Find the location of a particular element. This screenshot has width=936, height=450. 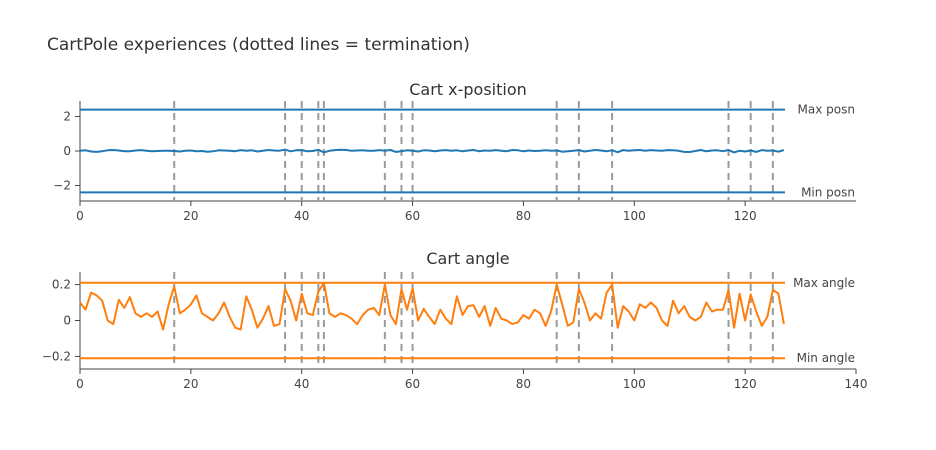

x-tick-label: 140 is located at coordinates (856, 384).